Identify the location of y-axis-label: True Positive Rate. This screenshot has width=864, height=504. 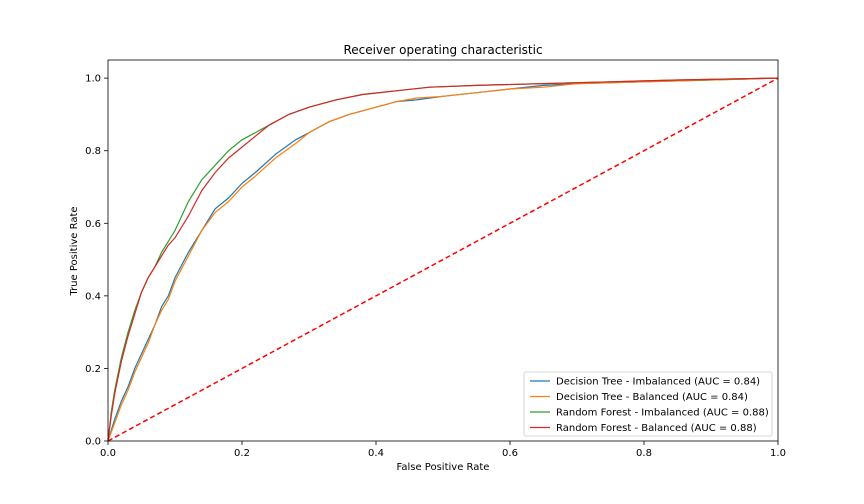
(74, 251).